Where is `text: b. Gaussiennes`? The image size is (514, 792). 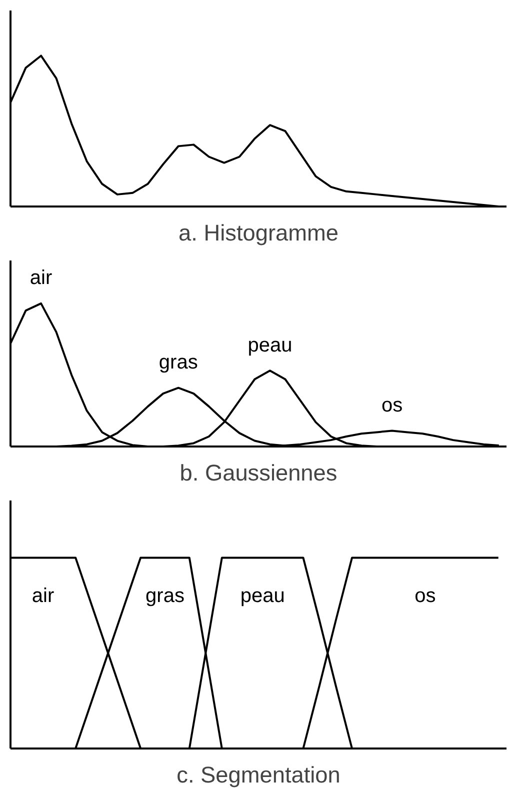 text: b. Gaussiennes is located at coordinates (259, 473).